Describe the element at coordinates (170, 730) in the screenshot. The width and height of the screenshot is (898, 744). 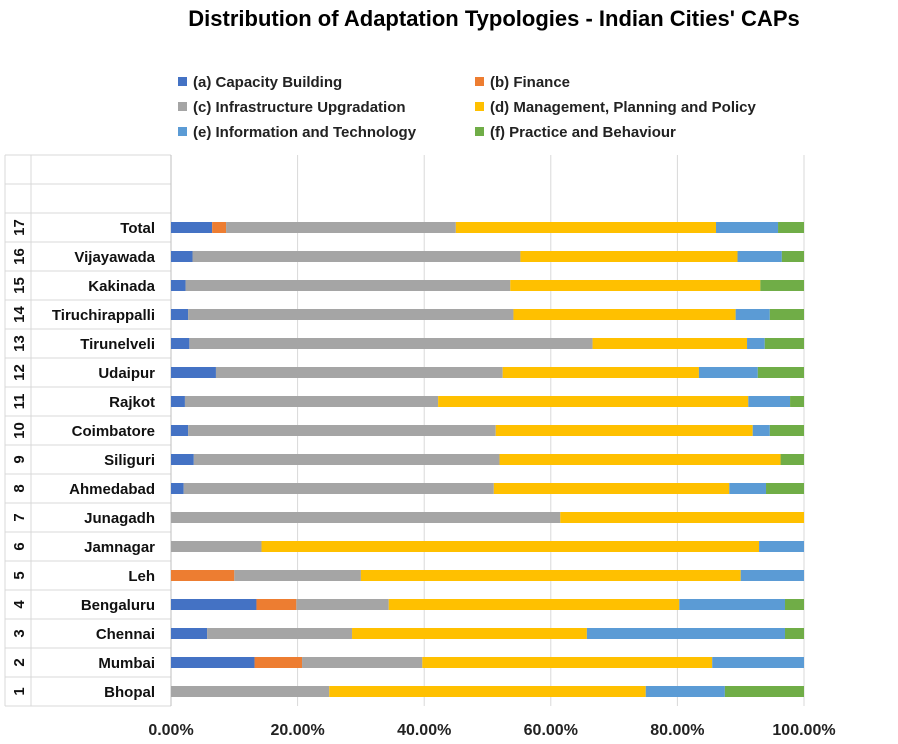
I see `x-tick-label: 0.00%` at that location.